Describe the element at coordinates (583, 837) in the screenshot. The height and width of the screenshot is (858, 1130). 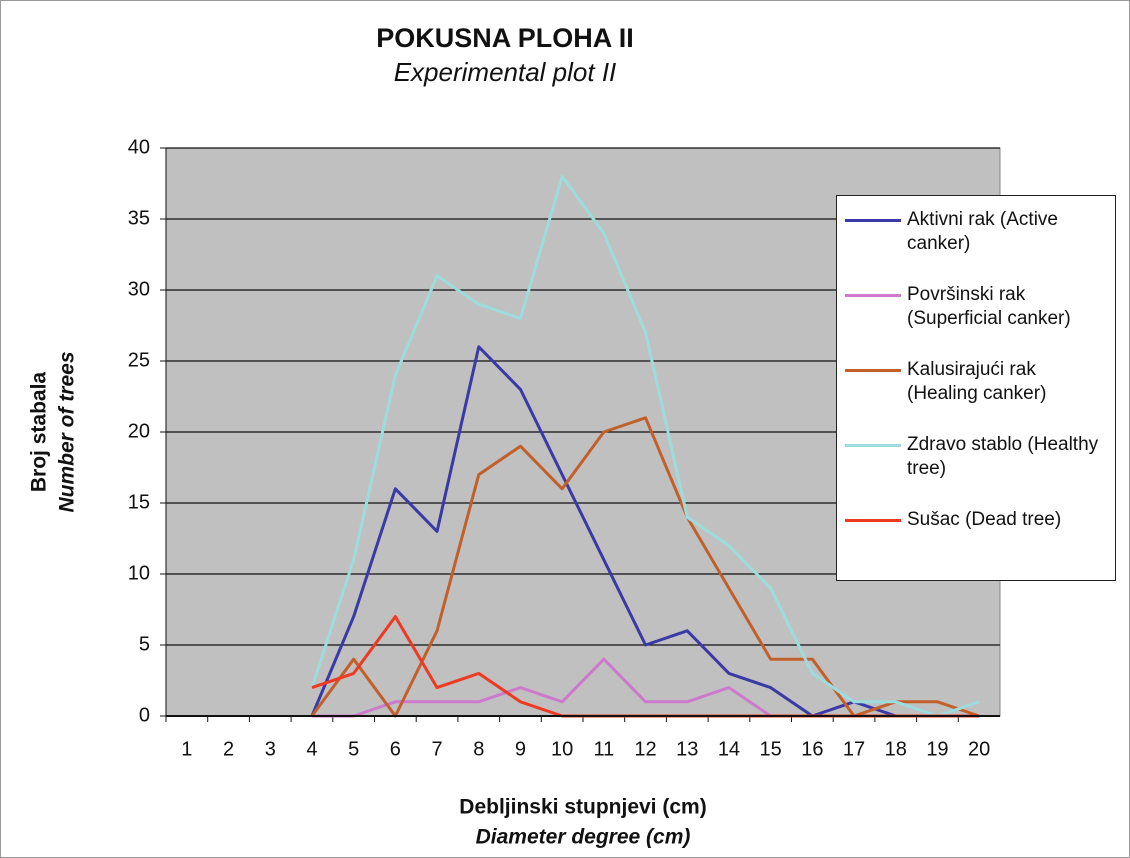
I see `x-axis-label: Diameter degree (cm)` at that location.